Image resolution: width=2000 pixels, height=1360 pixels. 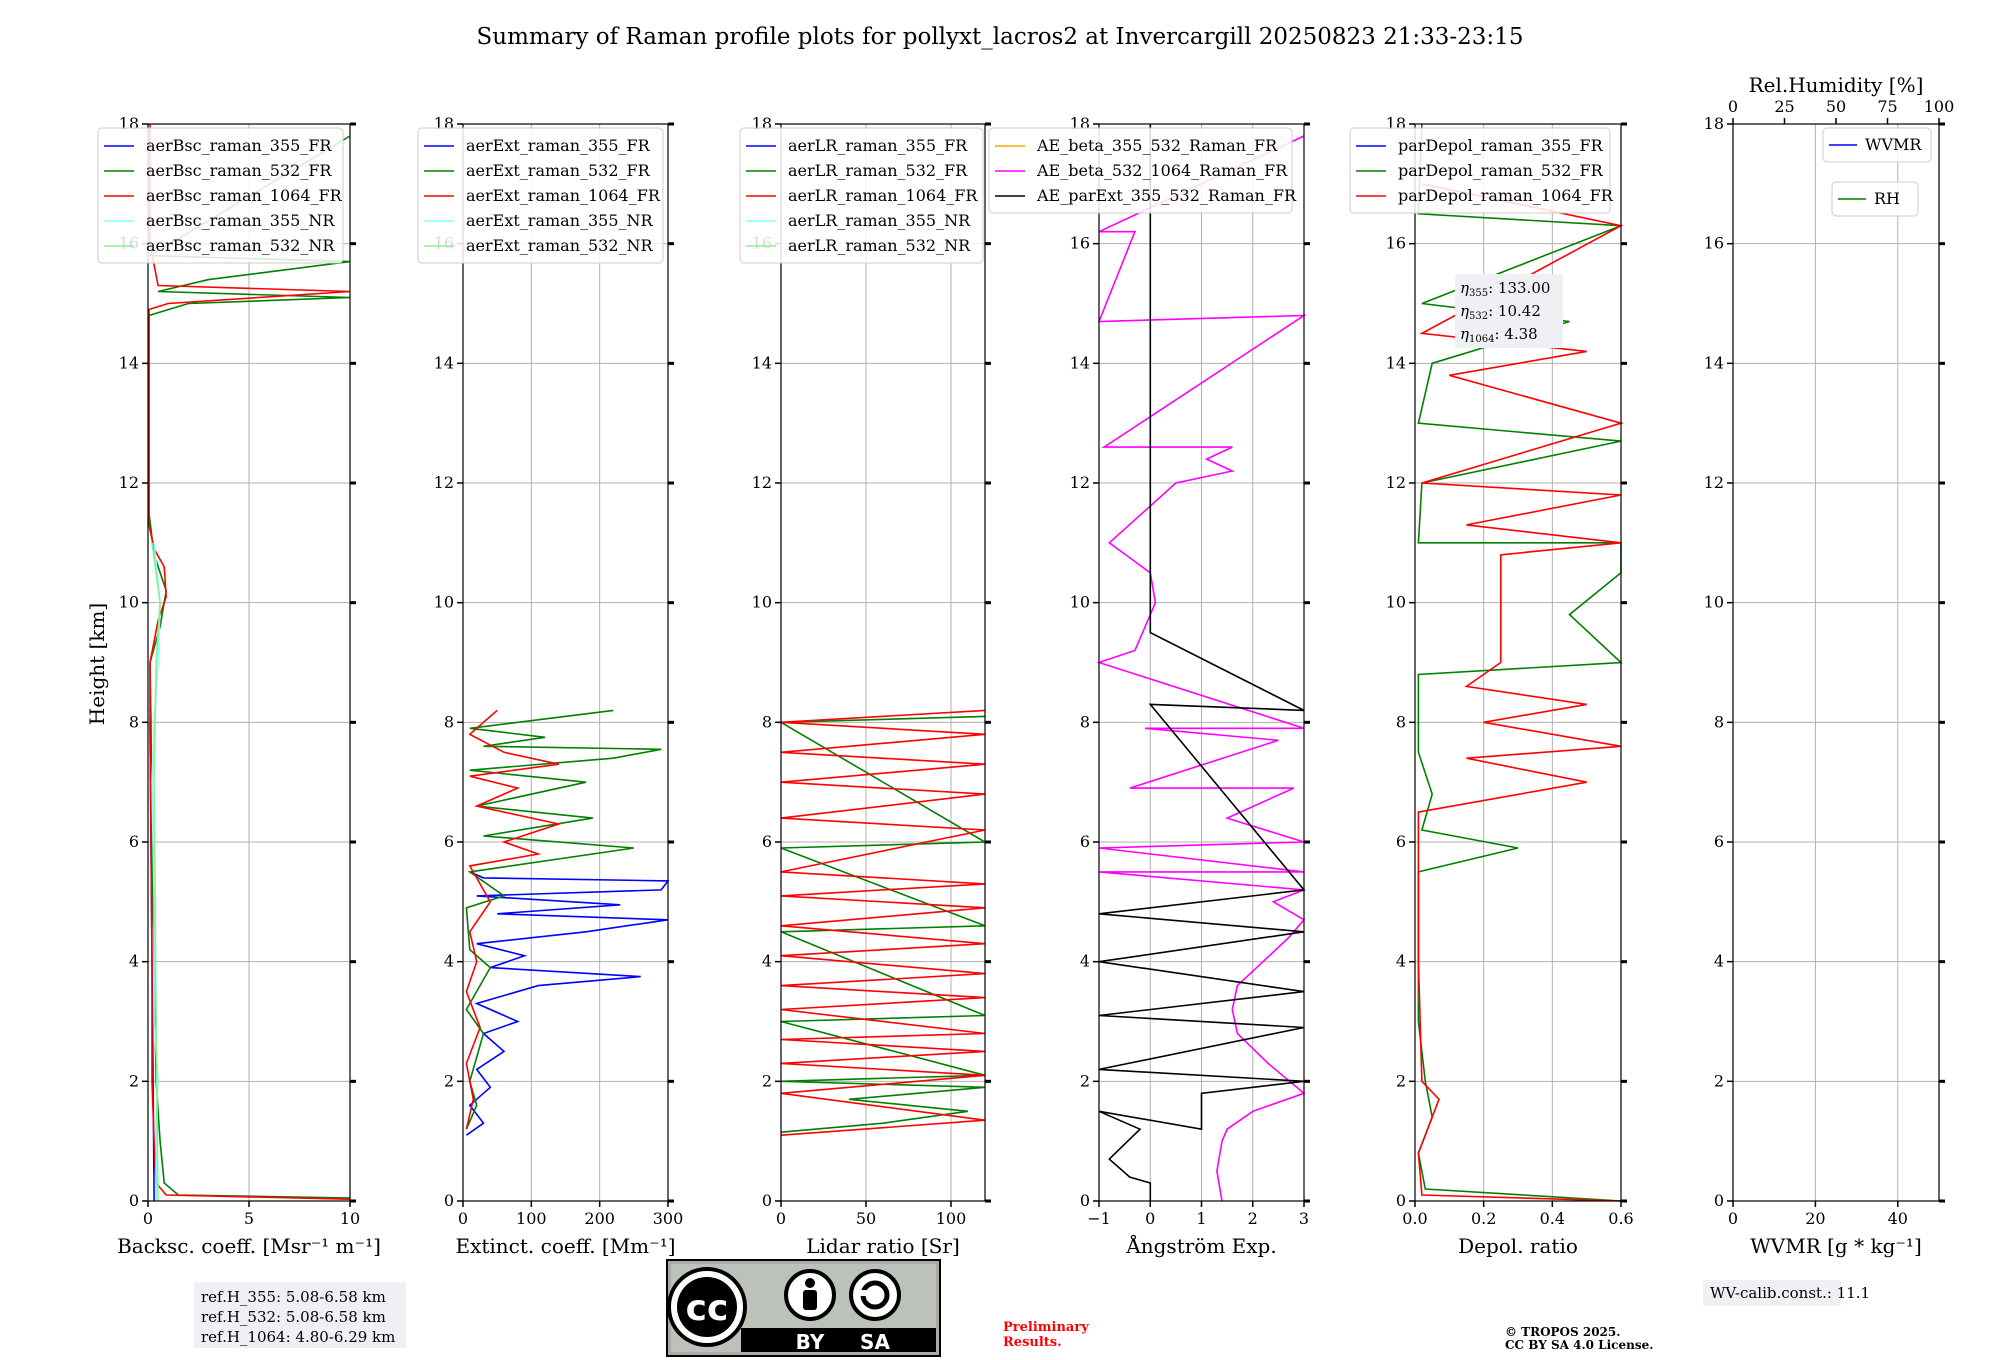 I want to click on wv-top-xtick-label: 25, so click(x=1784, y=106).